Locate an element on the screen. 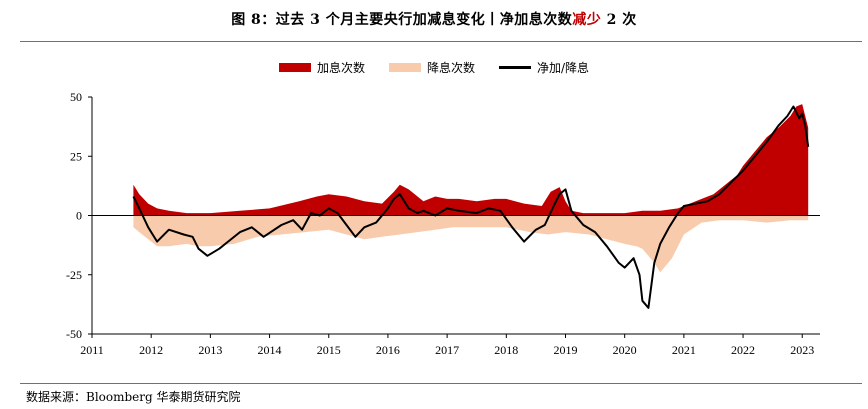 This screenshot has width=868, height=409. legend-swatch-hike is located at coordinates (294, 67).